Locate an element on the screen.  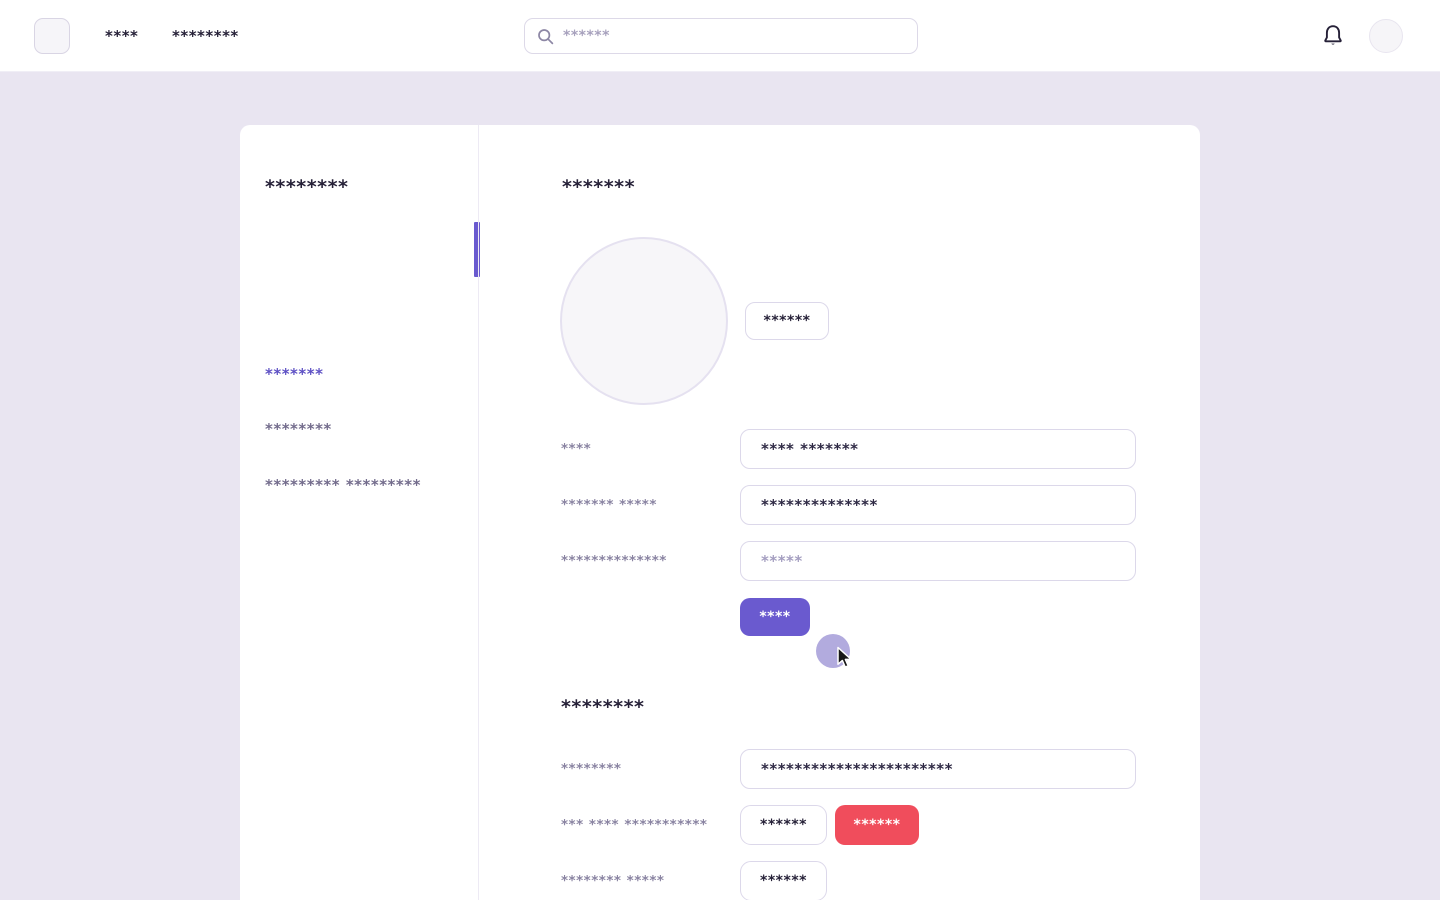
sidebar-item-1-active: ******* is located at coordinates (294, 374).